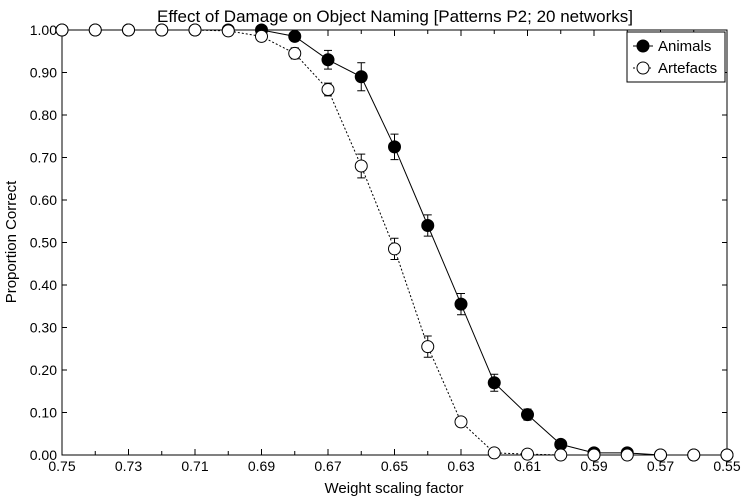 The image size is (752, 500). What do you see at coordinates (527, 466) in the screenshot?
I see `x-tick-label: 0.61` at bounding box center [527, 466].